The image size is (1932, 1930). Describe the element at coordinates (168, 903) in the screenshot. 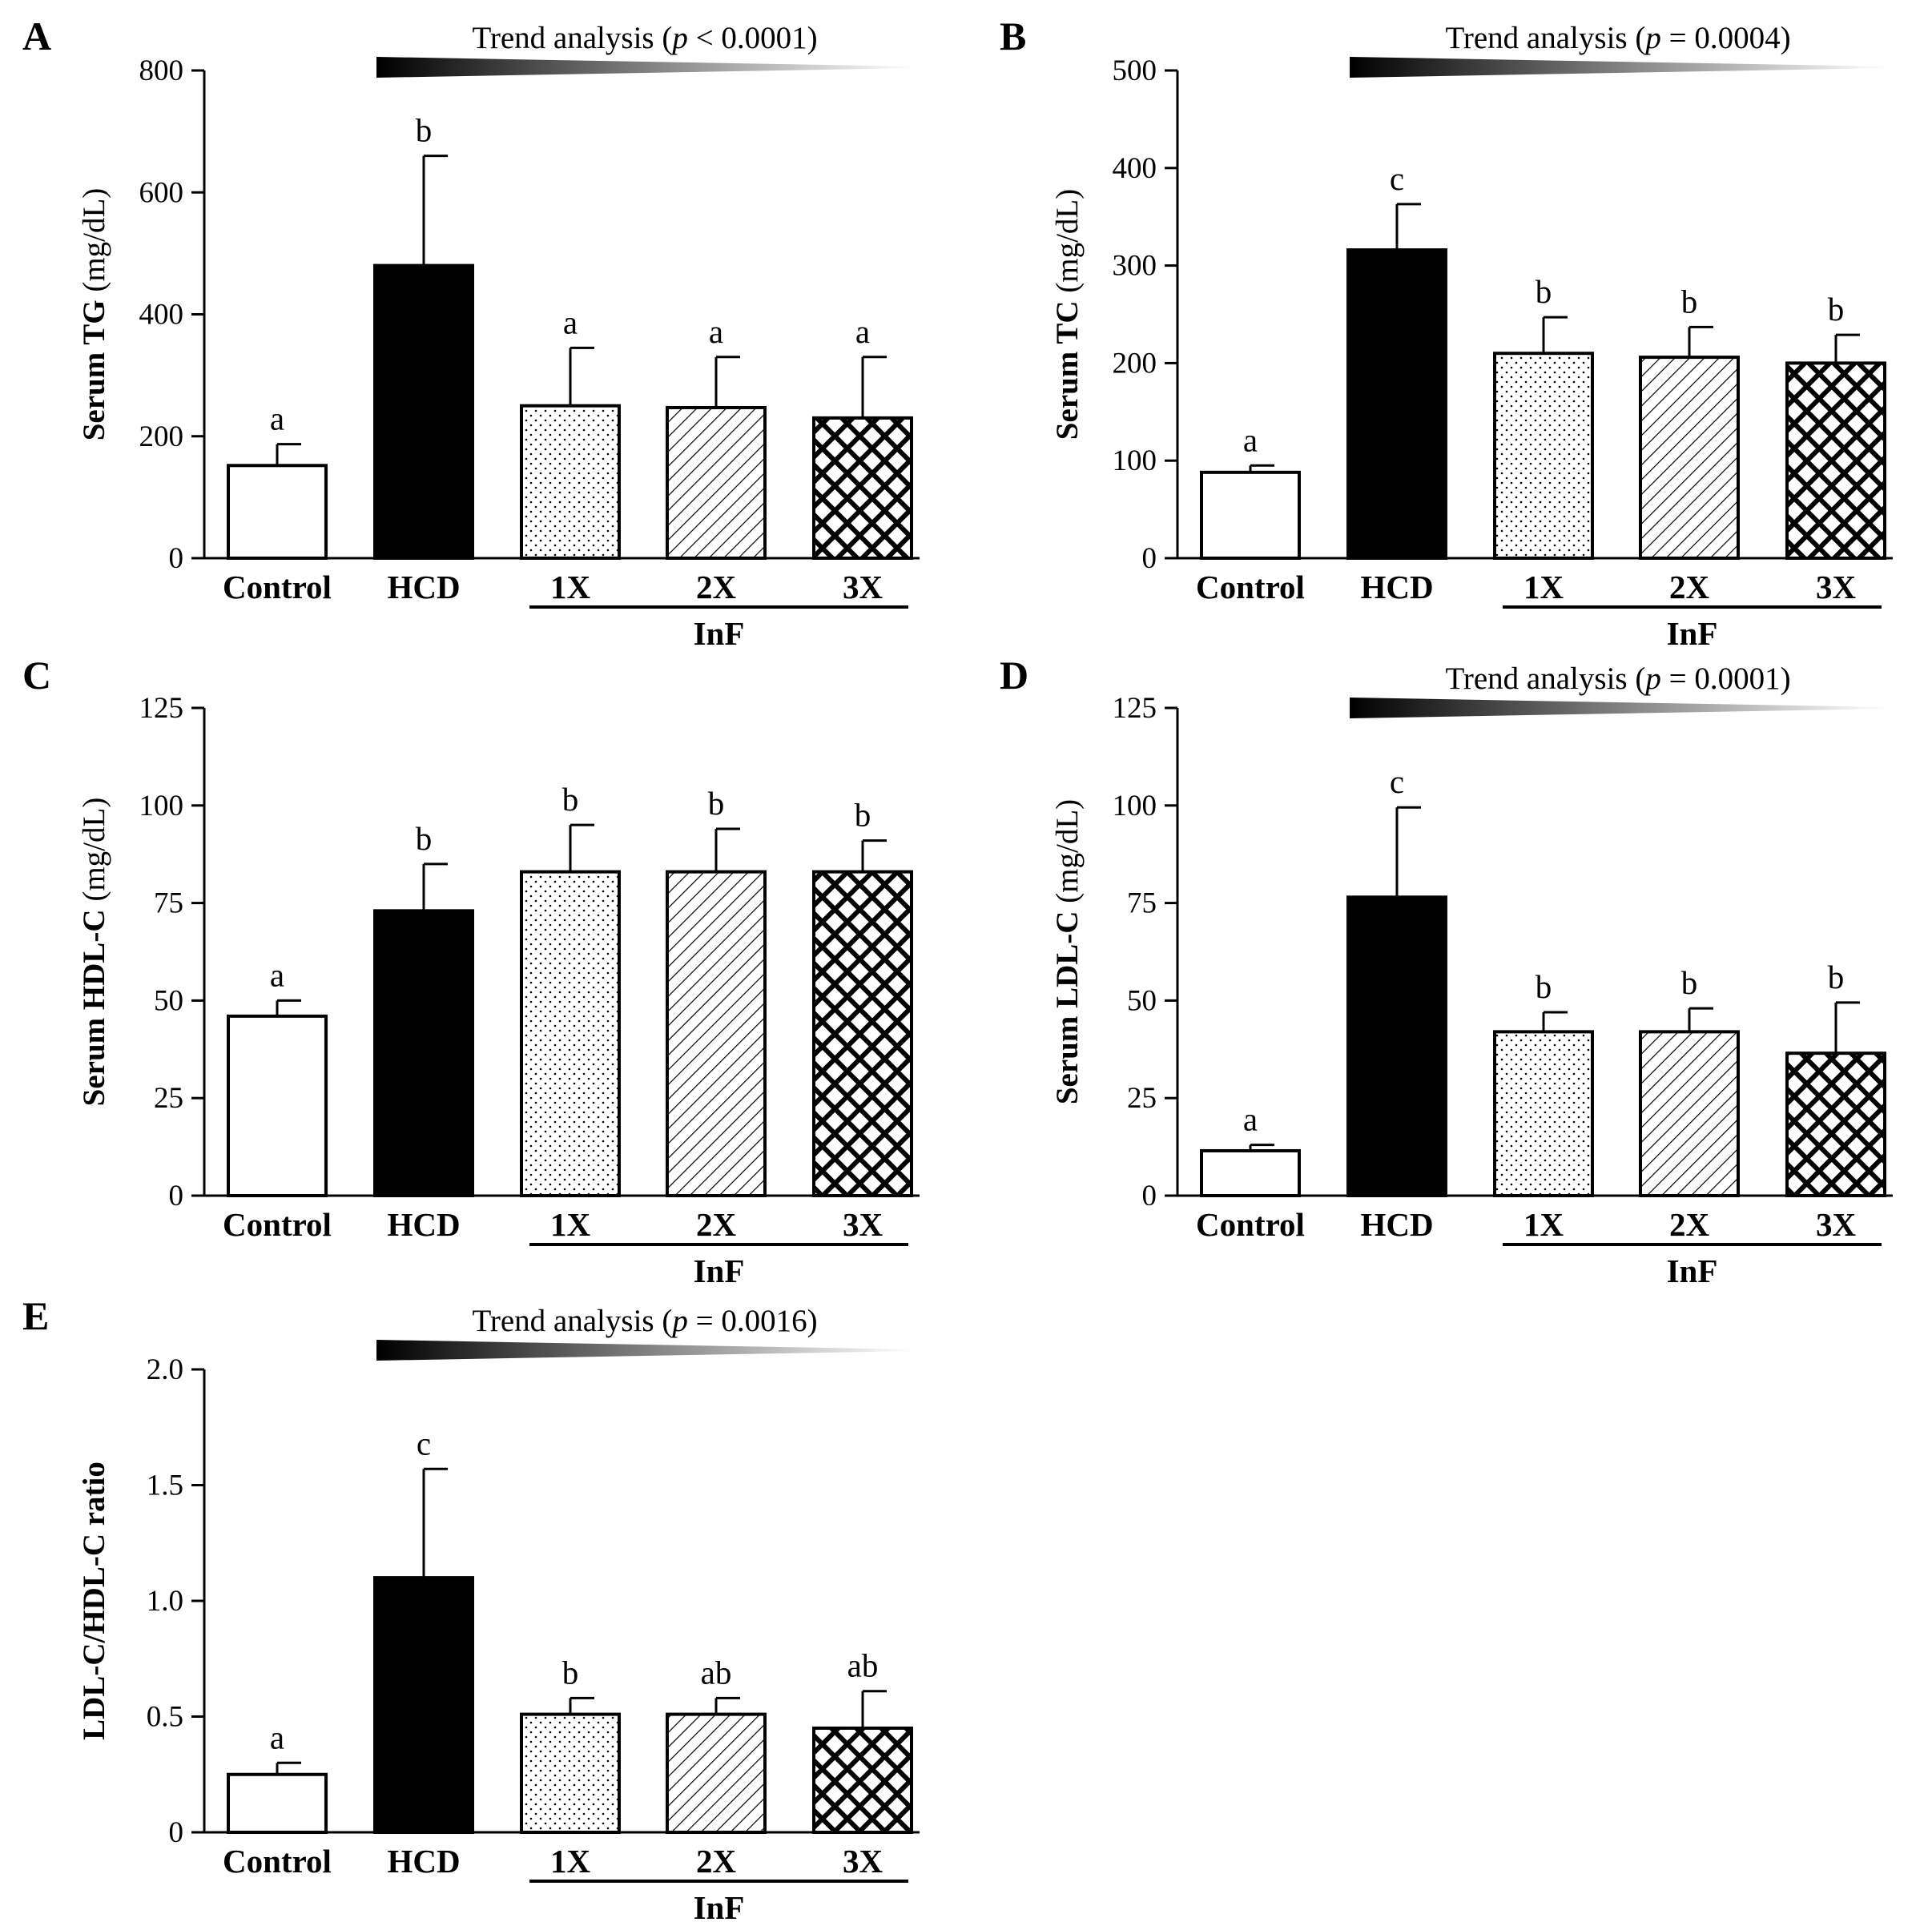

I see `y-tick-label: 75` at that location.